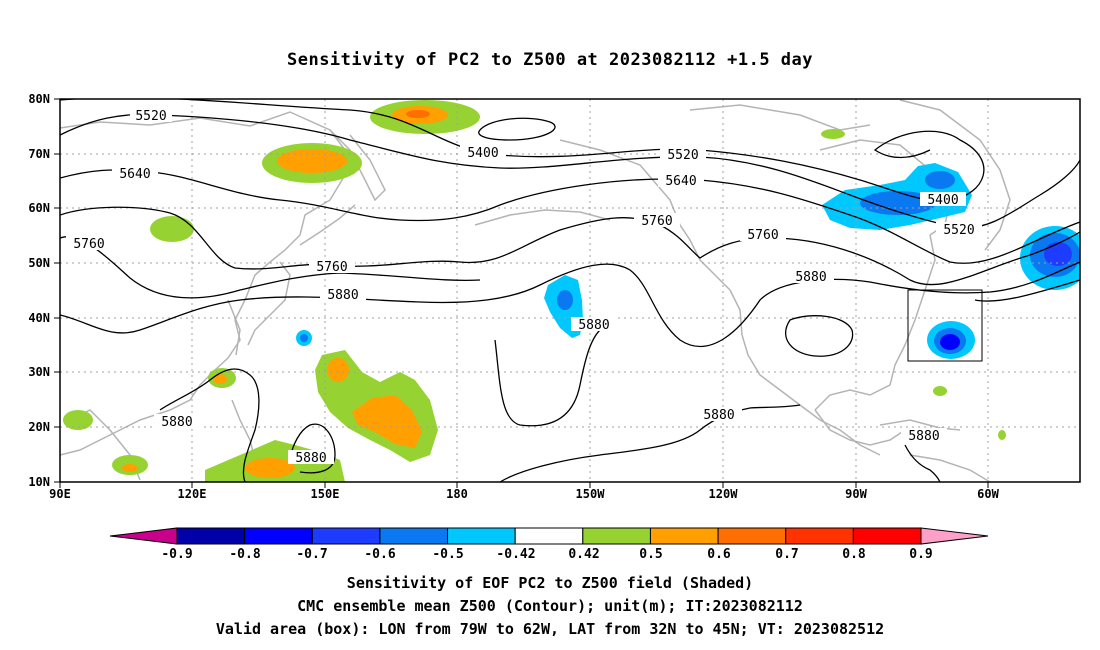 The image size is (1100, 650). I want to click on shade-neg-hudson-peak, so click(940, 180).